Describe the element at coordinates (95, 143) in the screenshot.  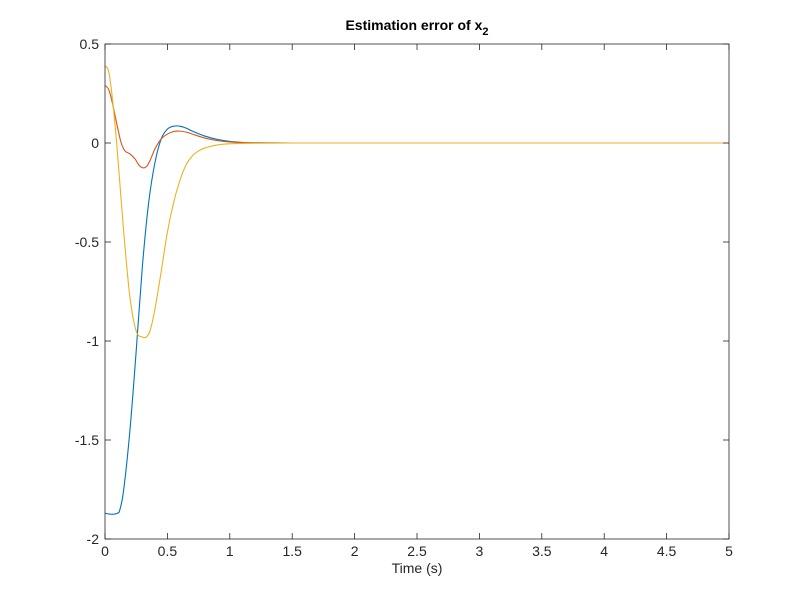
I see `y-tick-label: 0` at that location.